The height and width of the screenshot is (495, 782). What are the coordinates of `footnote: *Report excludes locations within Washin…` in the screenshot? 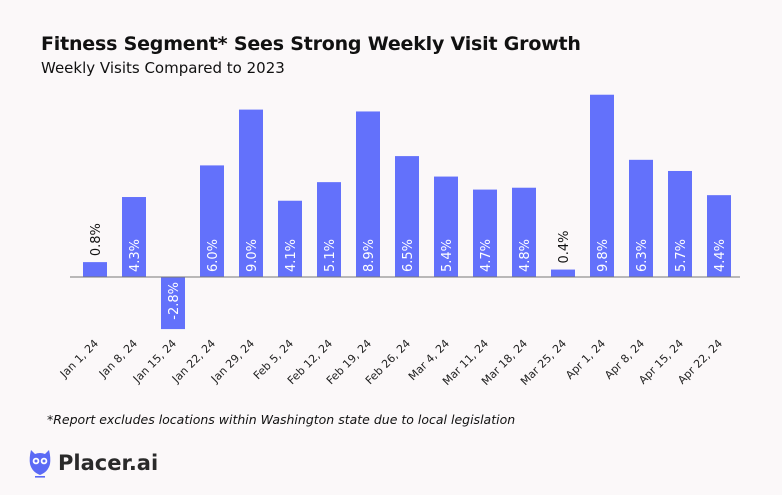 It's located at (281, 419).